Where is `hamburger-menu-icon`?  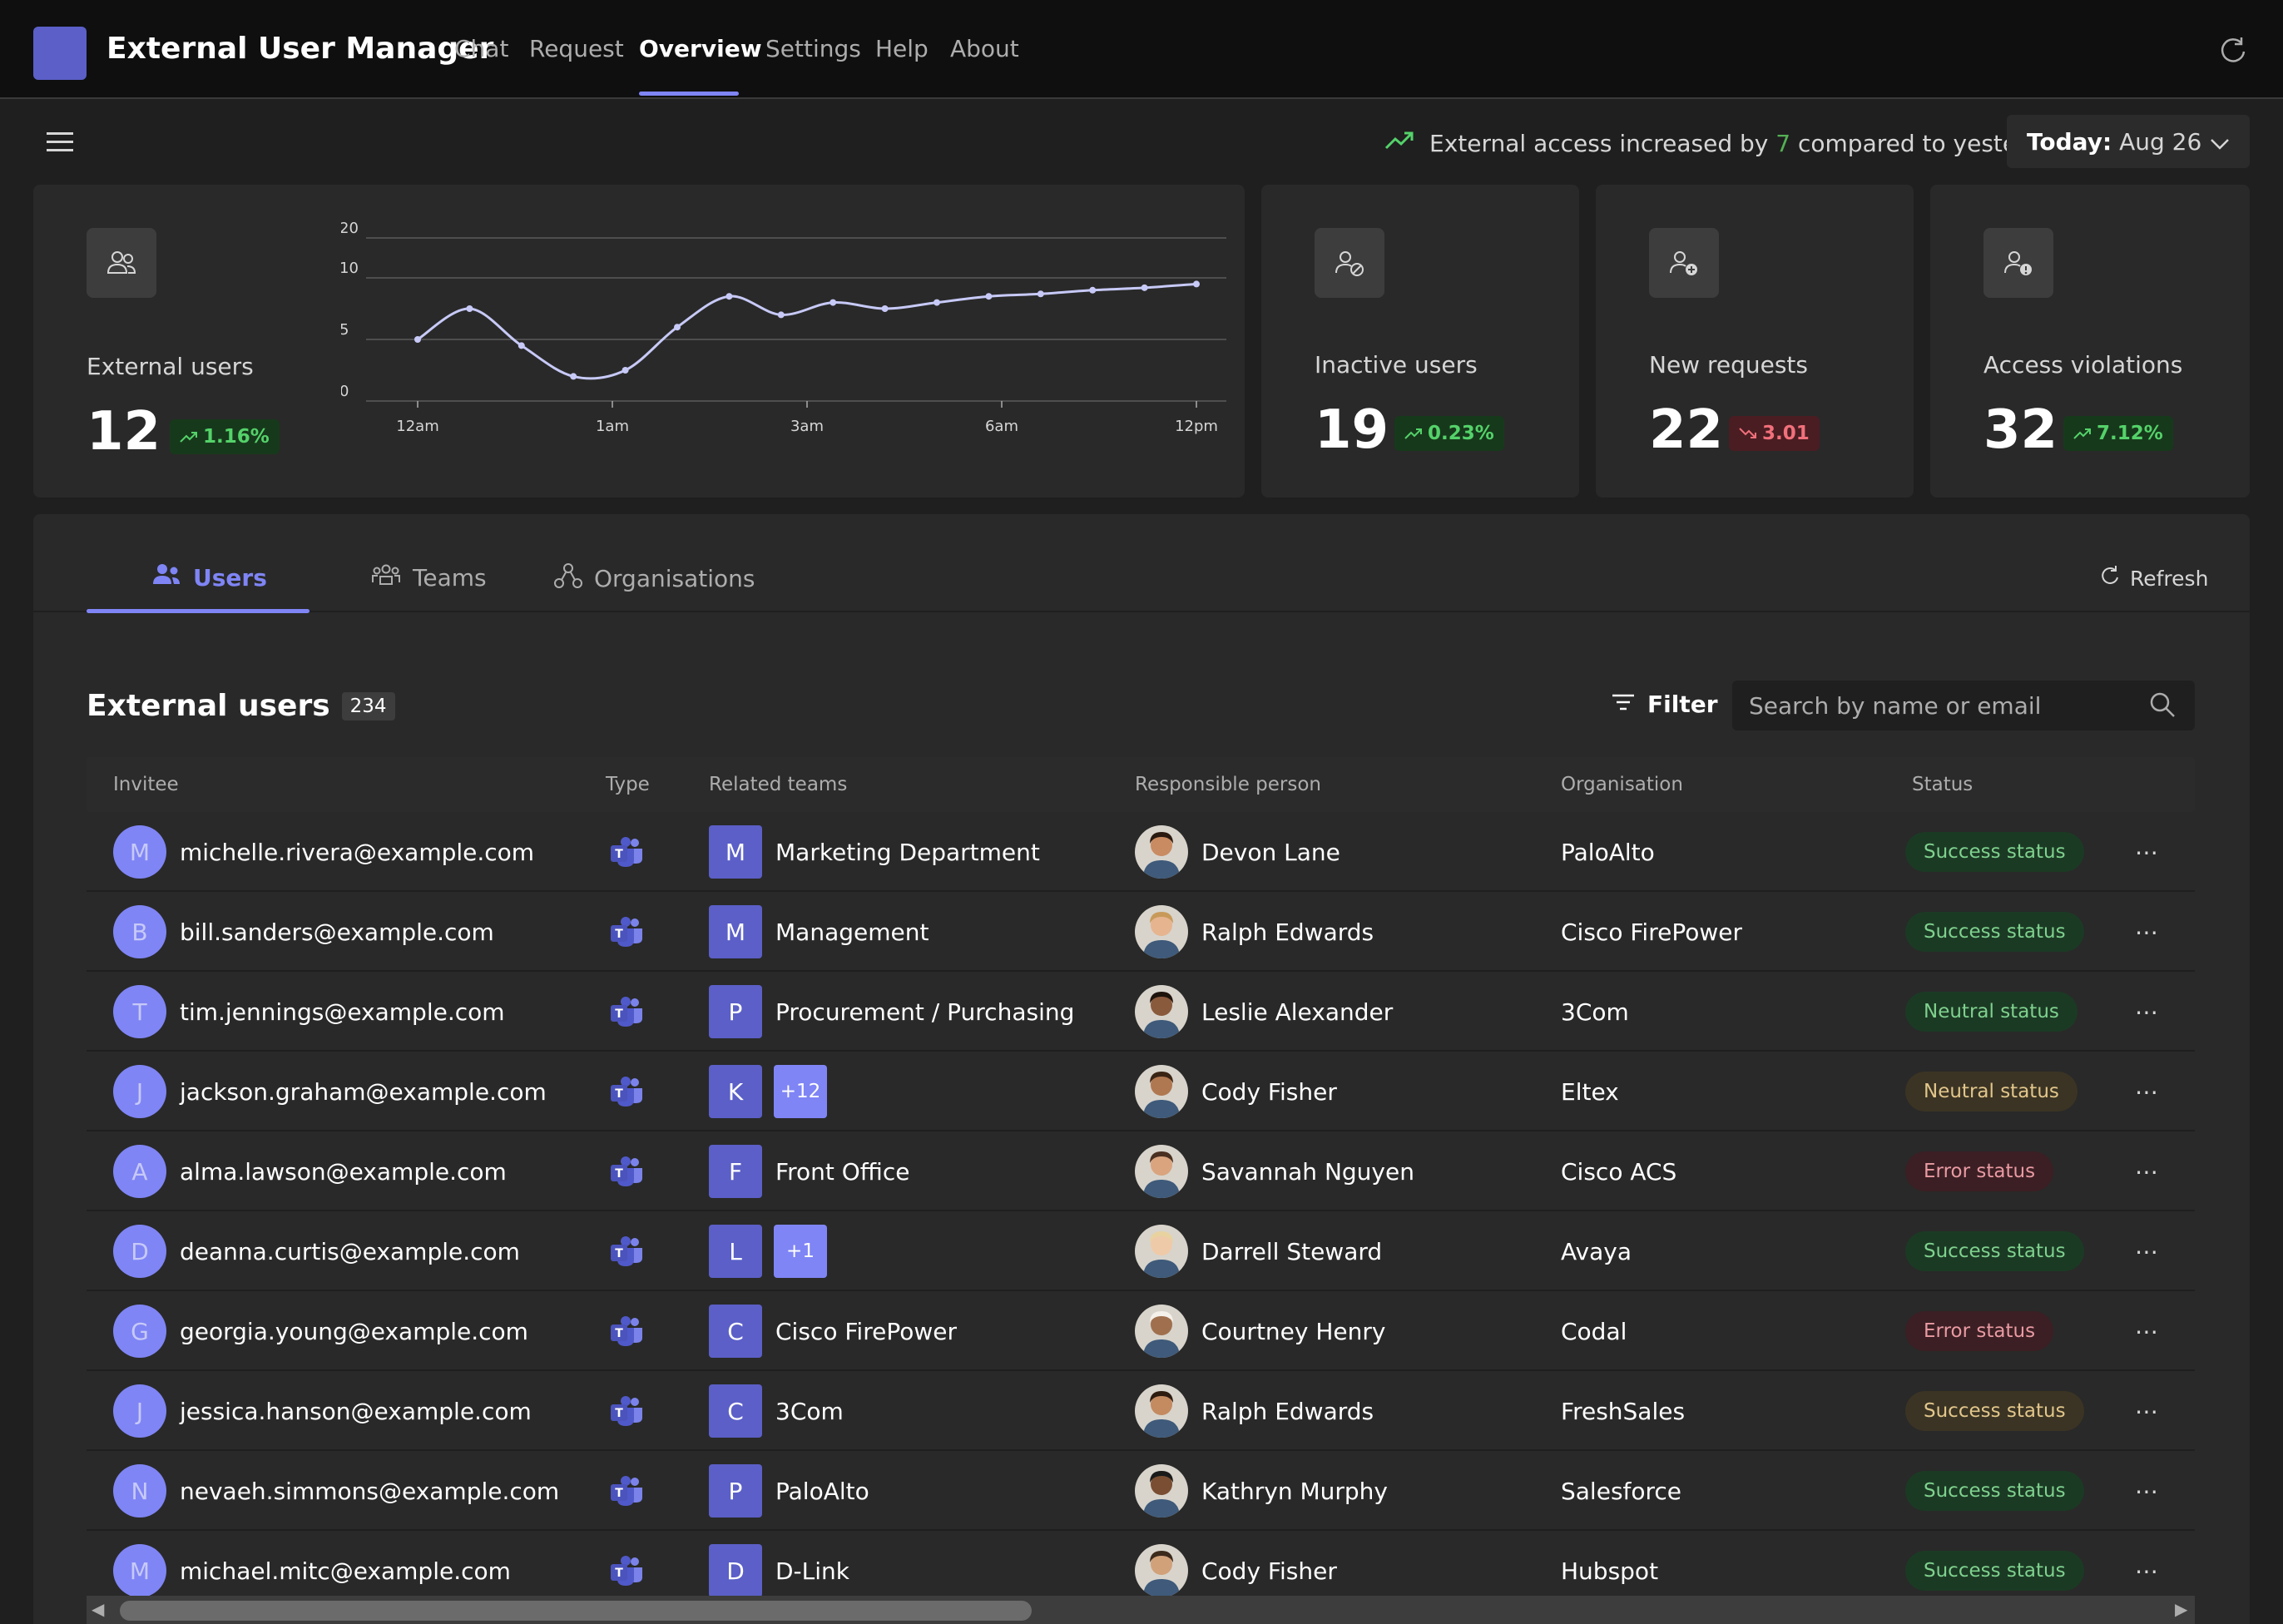 hamburger-menu-icon is located at coordinates (60, 142).